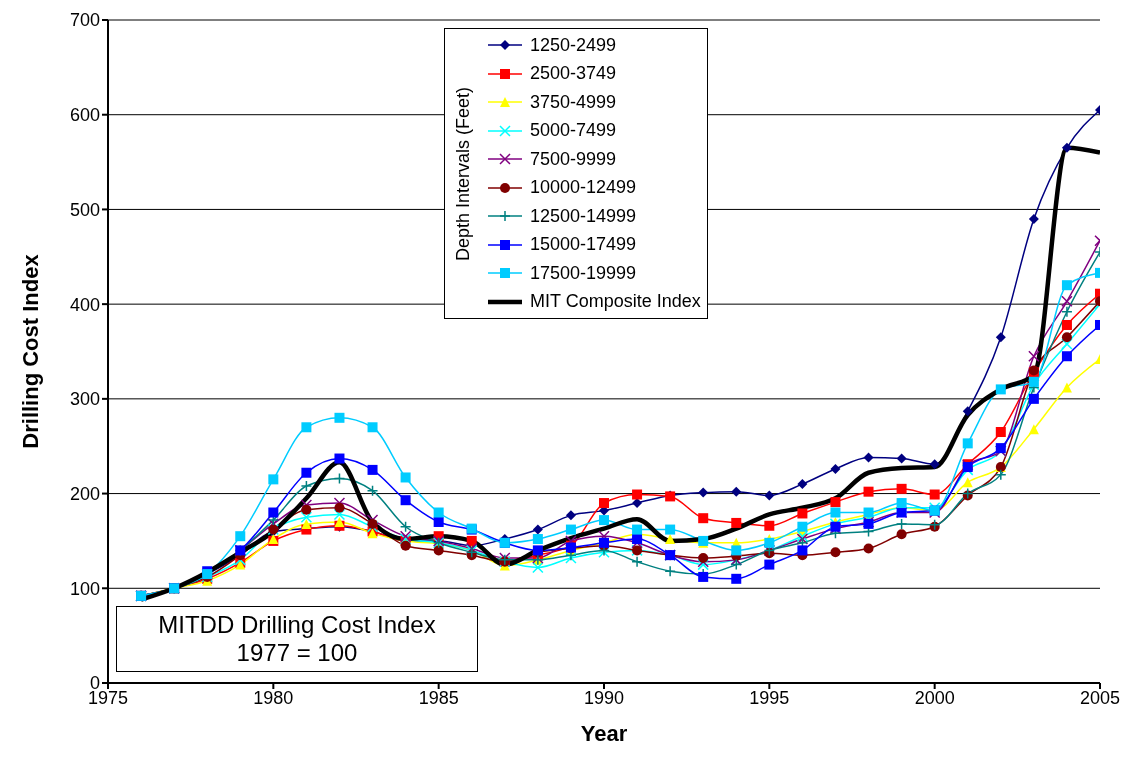 Image resolution: width=1136 pixels, height=761 pixels. What do you see at coordinates (583, 245) in the screenshot?
I see `legend-label: 15000-17499` at bounding box center [583, 245].